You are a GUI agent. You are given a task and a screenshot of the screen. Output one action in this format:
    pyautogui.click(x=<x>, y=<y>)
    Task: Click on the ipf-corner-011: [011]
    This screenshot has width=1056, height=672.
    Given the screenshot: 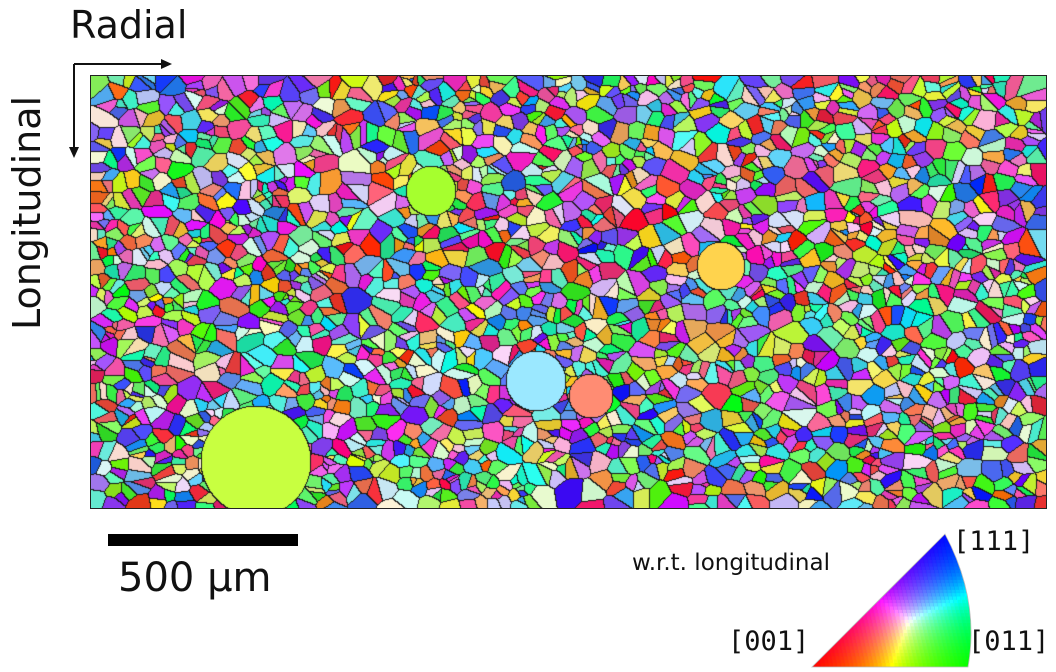 What is the action you would take?
    pyautogui.click(x=1009, y=641)
    